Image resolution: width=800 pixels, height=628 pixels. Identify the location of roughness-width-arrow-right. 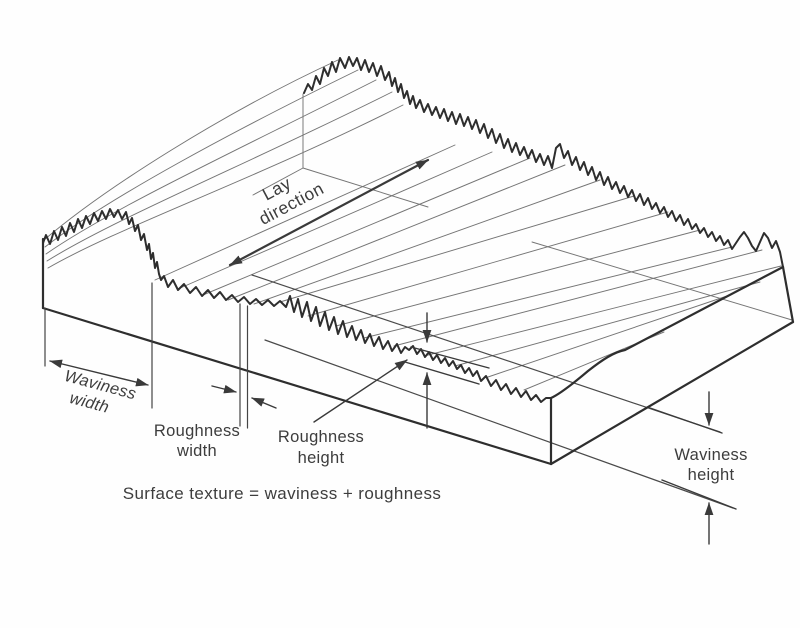
(264, 403).